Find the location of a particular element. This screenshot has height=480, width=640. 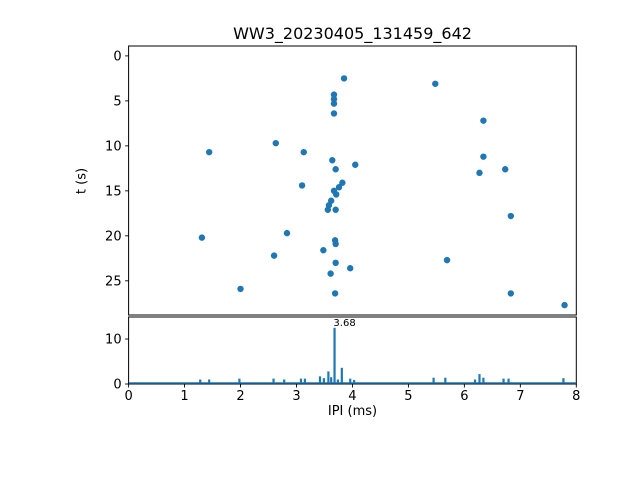

y-tick-label: 20 is located at coordinates (113, 236).